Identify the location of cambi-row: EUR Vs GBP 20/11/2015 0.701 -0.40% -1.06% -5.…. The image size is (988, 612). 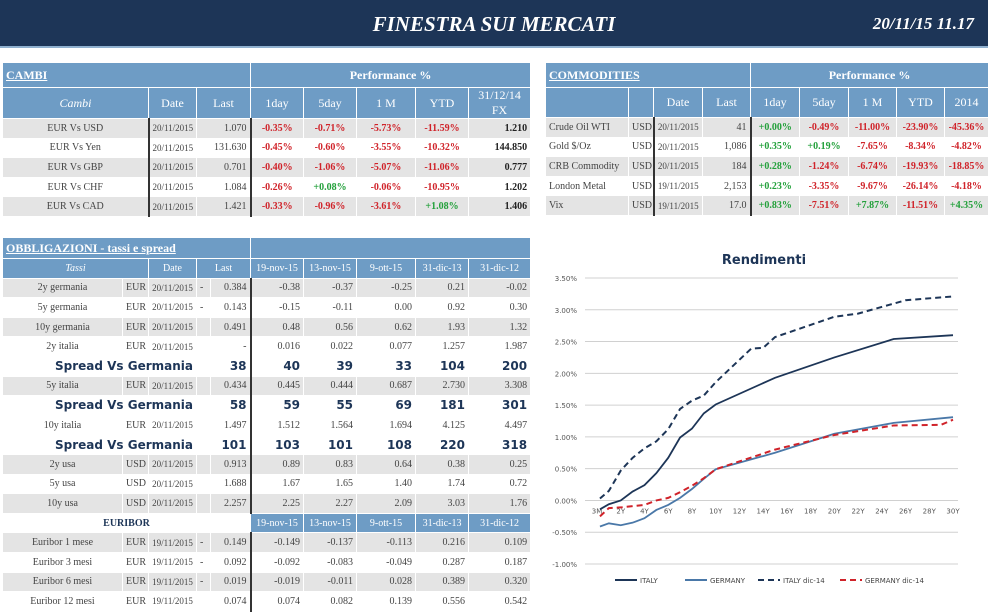
(267, 167).